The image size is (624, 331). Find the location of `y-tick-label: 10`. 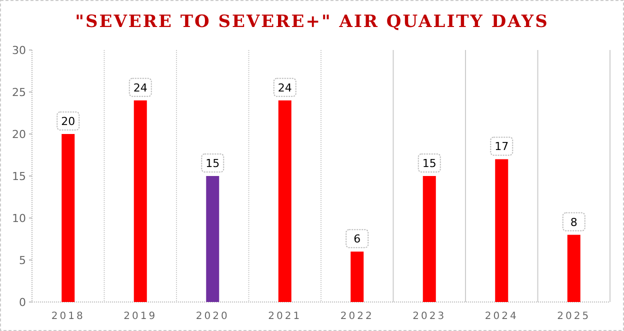

y-tick-label: 10 is located at coordinates (19, 218).